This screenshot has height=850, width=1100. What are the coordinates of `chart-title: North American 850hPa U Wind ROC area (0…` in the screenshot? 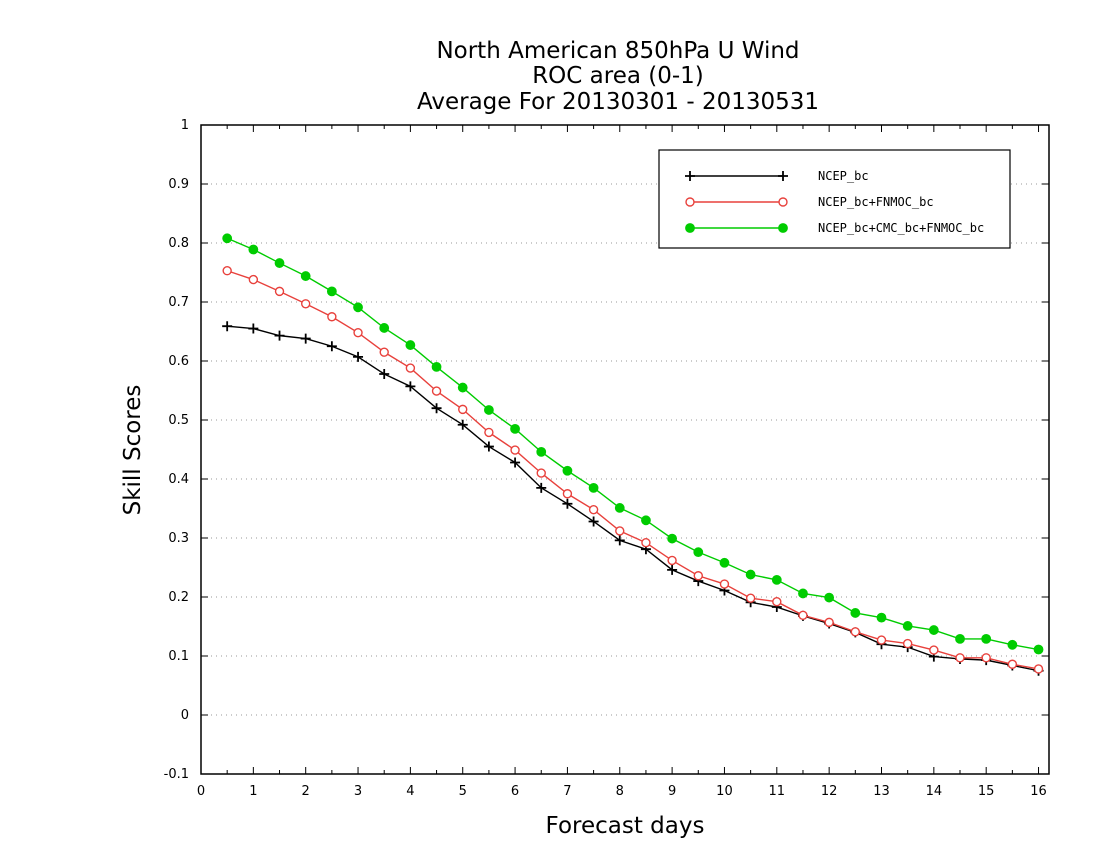 It's located at (618, 76).